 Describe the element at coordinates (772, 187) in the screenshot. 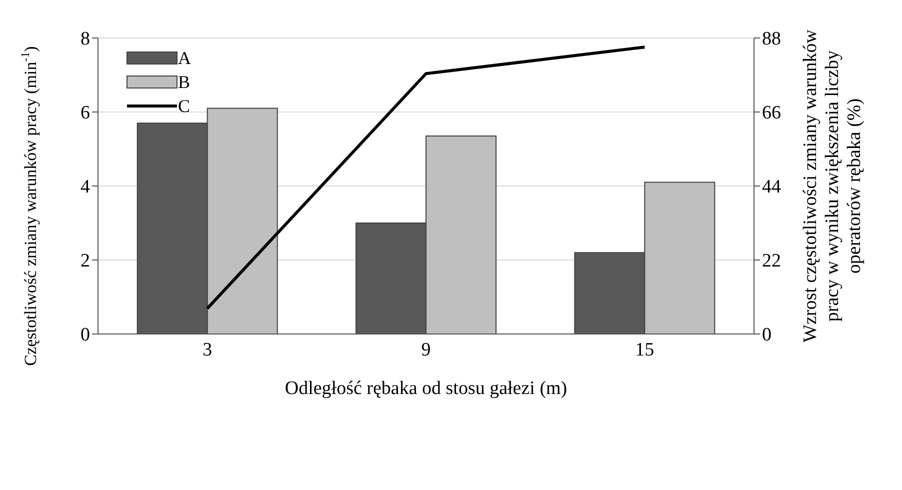

I see `y2-tick-label: 44` at that location.